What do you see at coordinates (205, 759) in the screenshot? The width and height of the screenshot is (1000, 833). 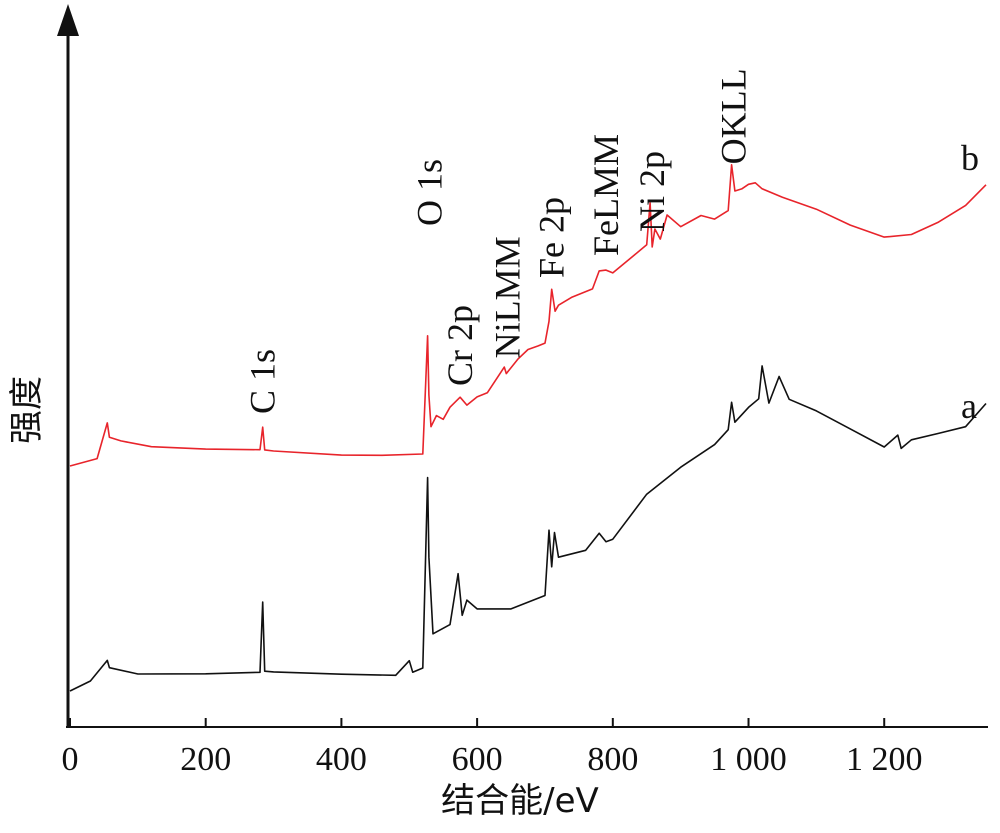 I see `x-tick-label: 200` at bounding box center [205, 759].